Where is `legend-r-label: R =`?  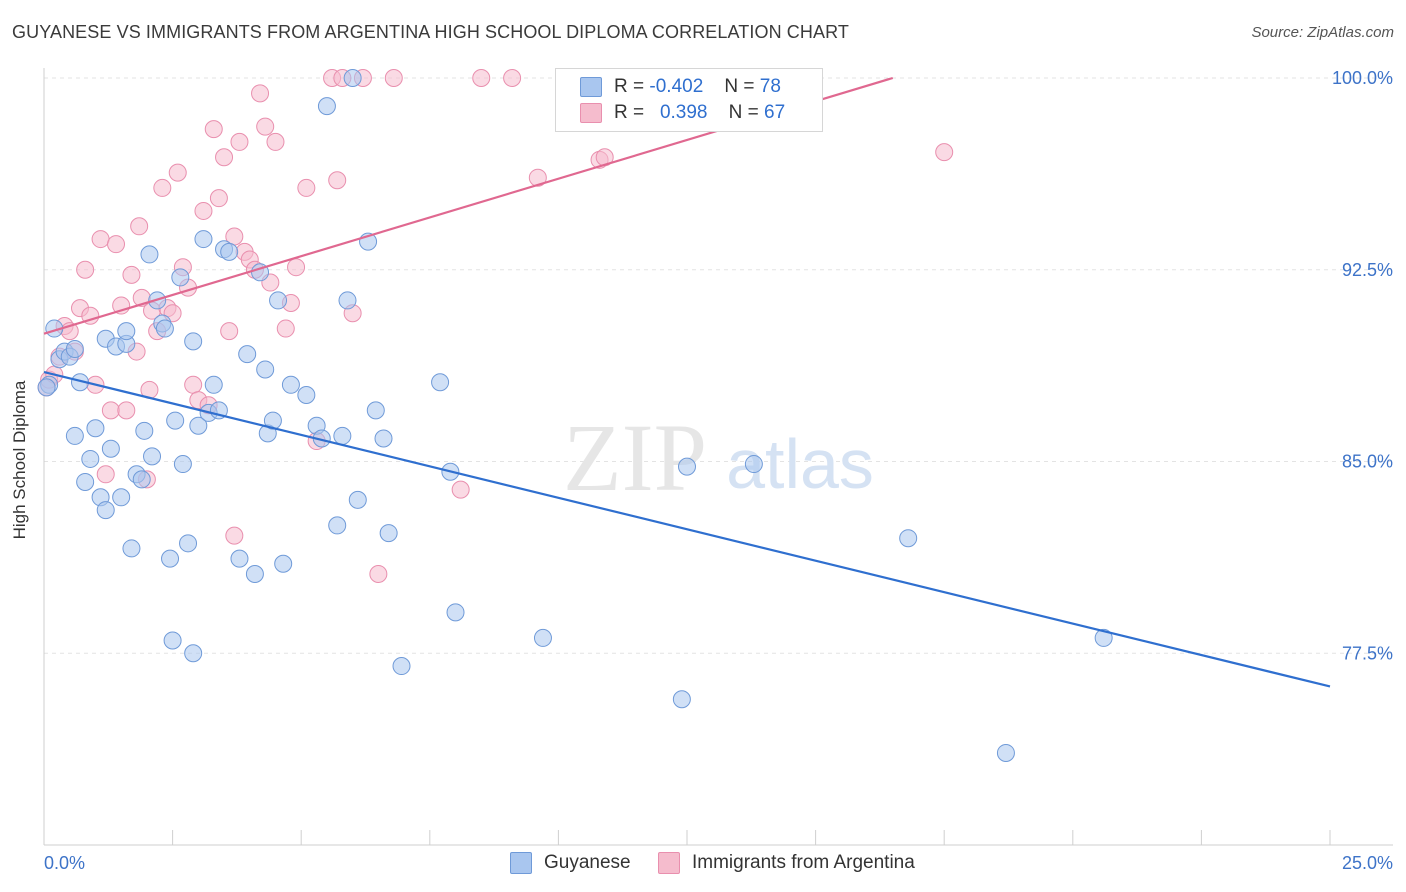 legend-r-label: R = is located at coordinates (629, 112).